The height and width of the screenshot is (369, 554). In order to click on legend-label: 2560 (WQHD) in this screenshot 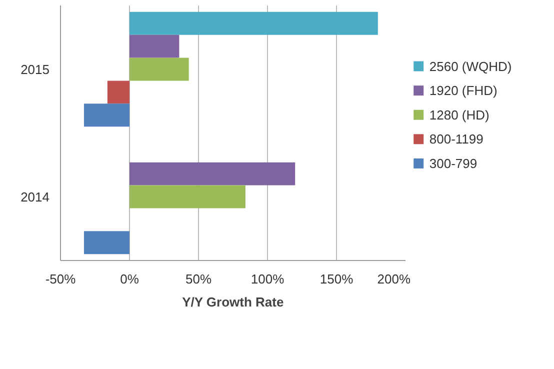, I will do `click(470, 66)`.